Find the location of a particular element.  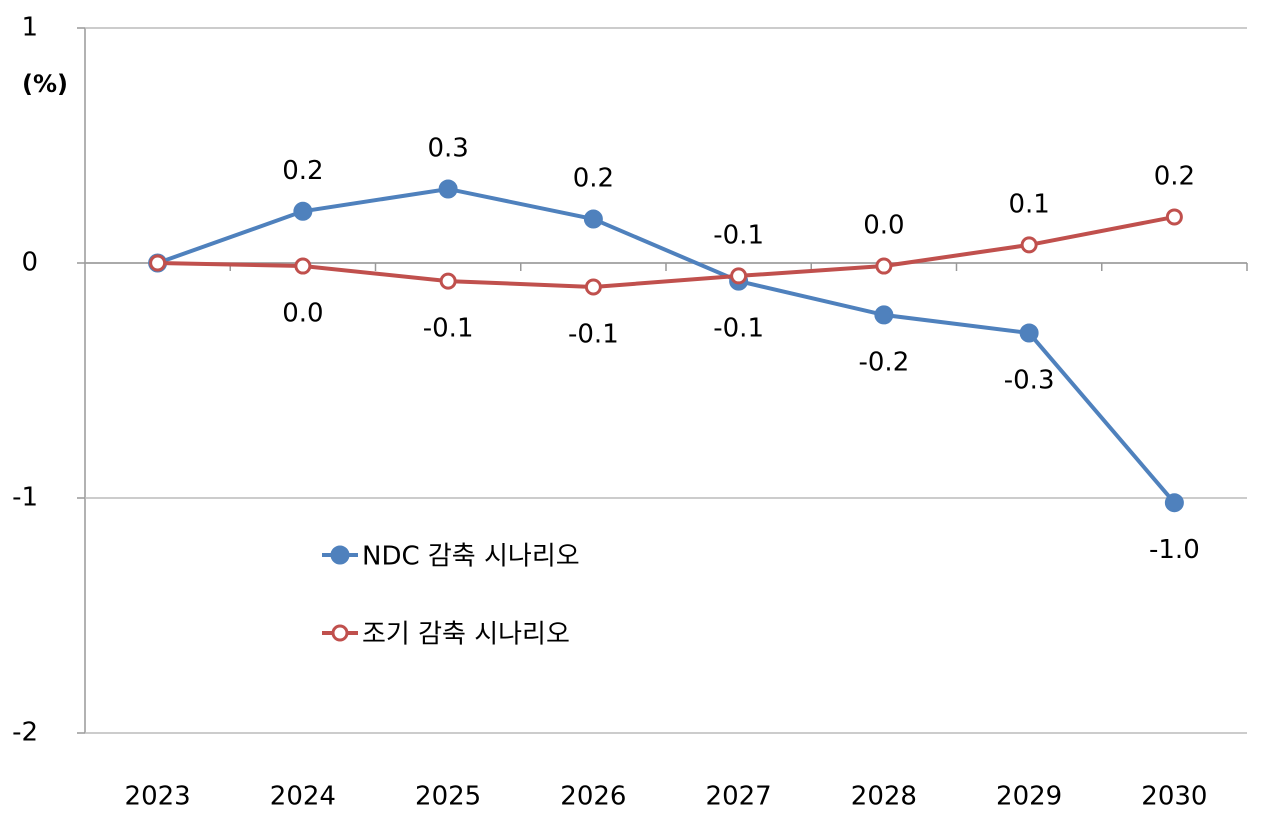

y-tick-label: 1 is located at coordinates (29, 28).